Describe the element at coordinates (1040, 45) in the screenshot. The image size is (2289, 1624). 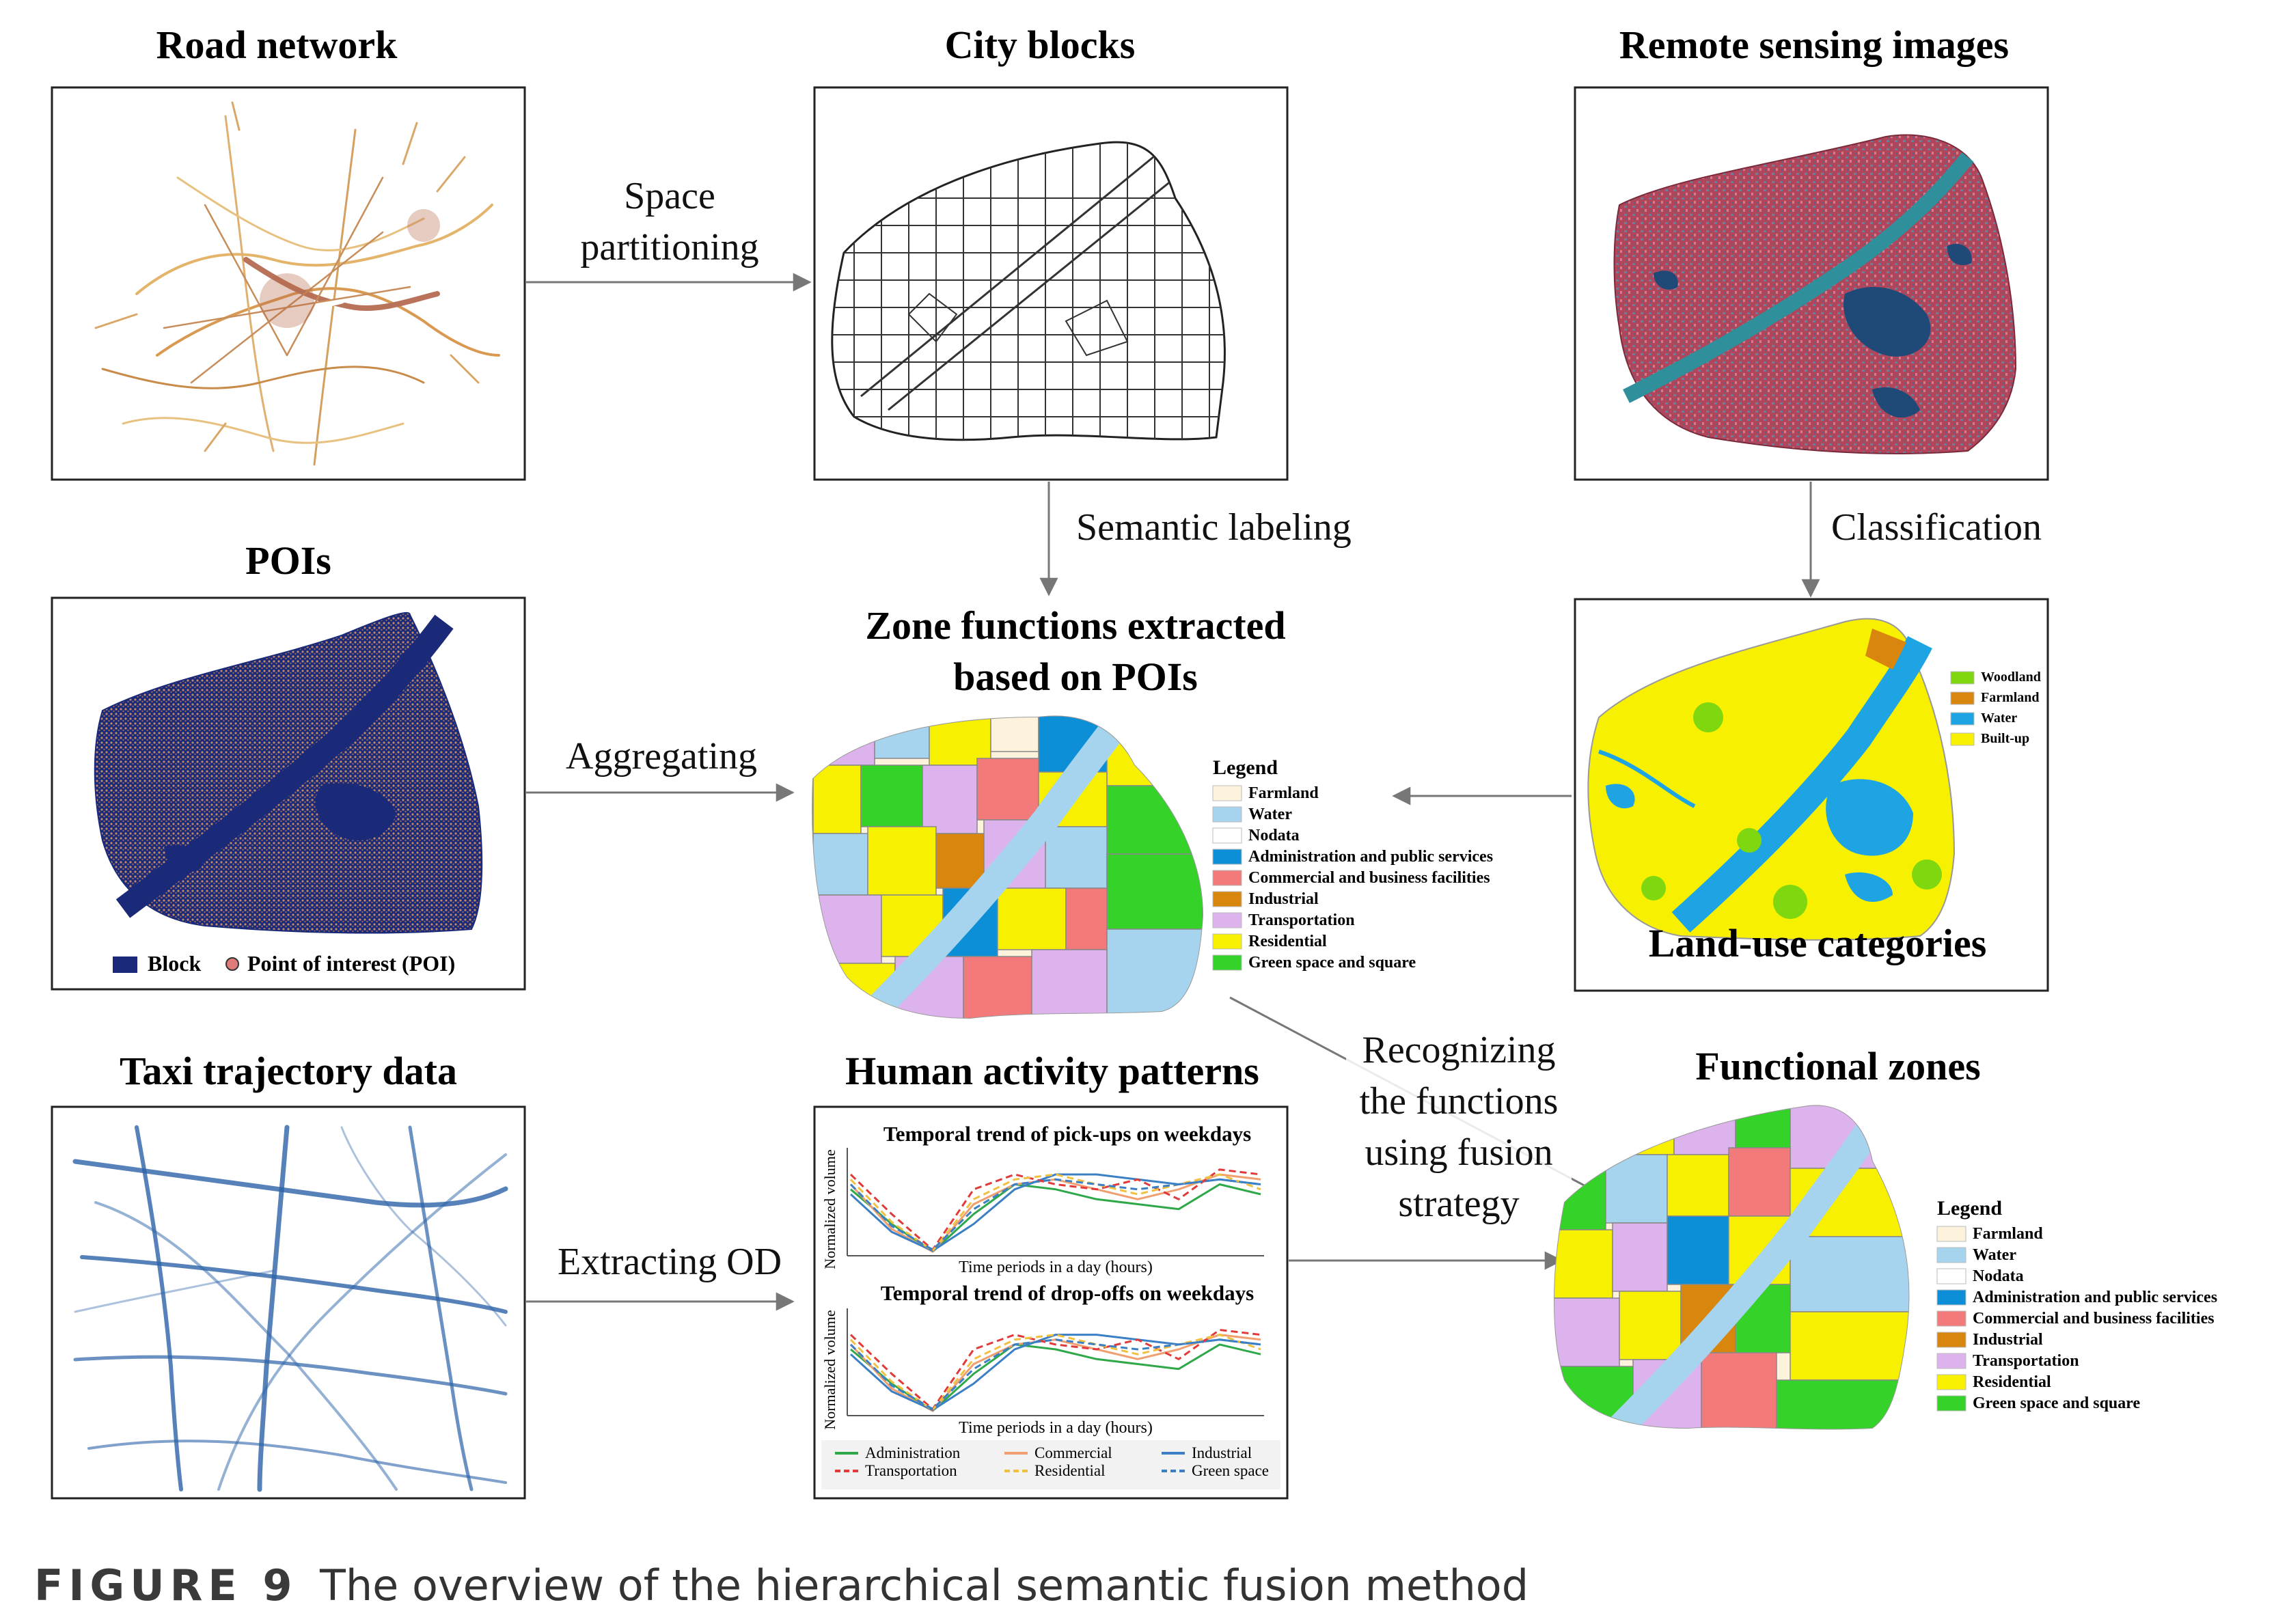
I see `city-blocks-title: City blocks` at that location.